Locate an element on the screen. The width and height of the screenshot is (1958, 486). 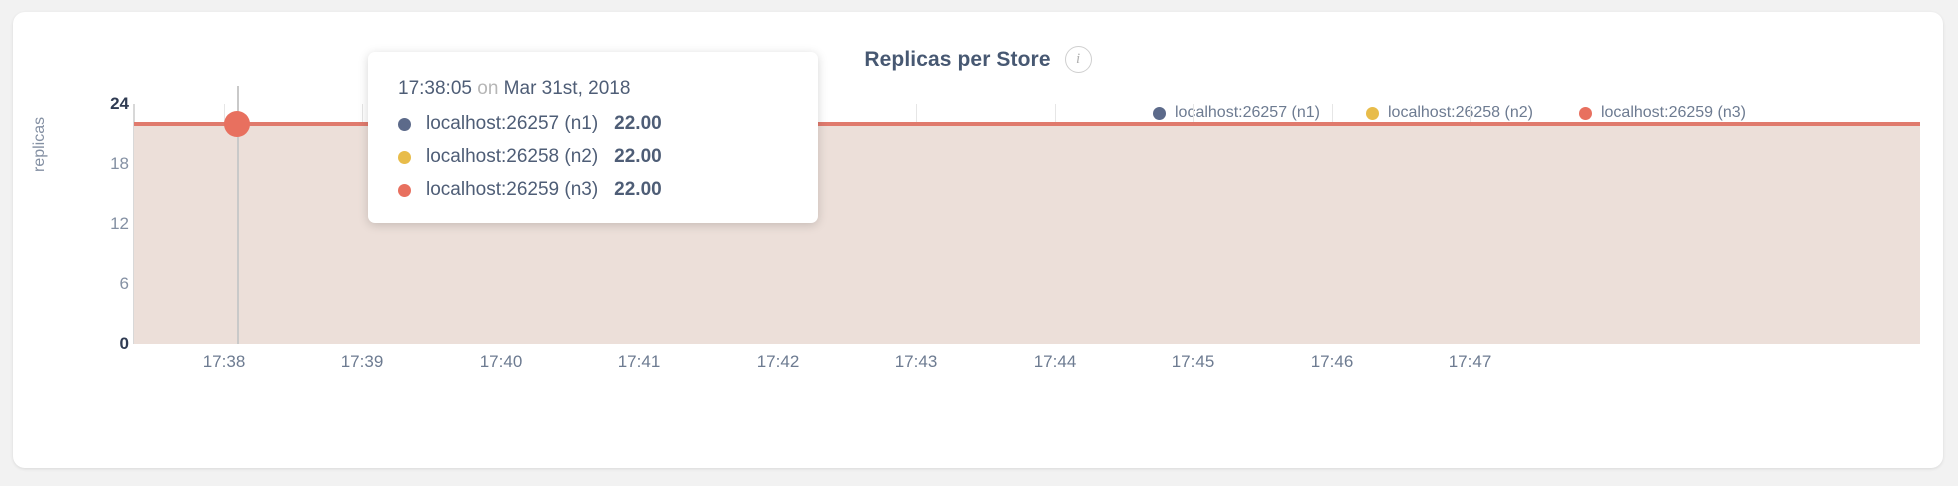
tooltip-date: Mar 31st, 2018 is located at coordinates (567, 88).